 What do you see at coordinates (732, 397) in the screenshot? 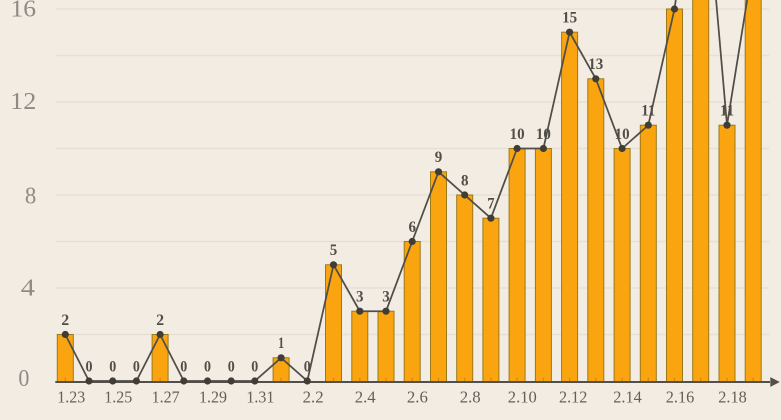
I see `svg-text: 2.18` at bounding box center [732, 397].